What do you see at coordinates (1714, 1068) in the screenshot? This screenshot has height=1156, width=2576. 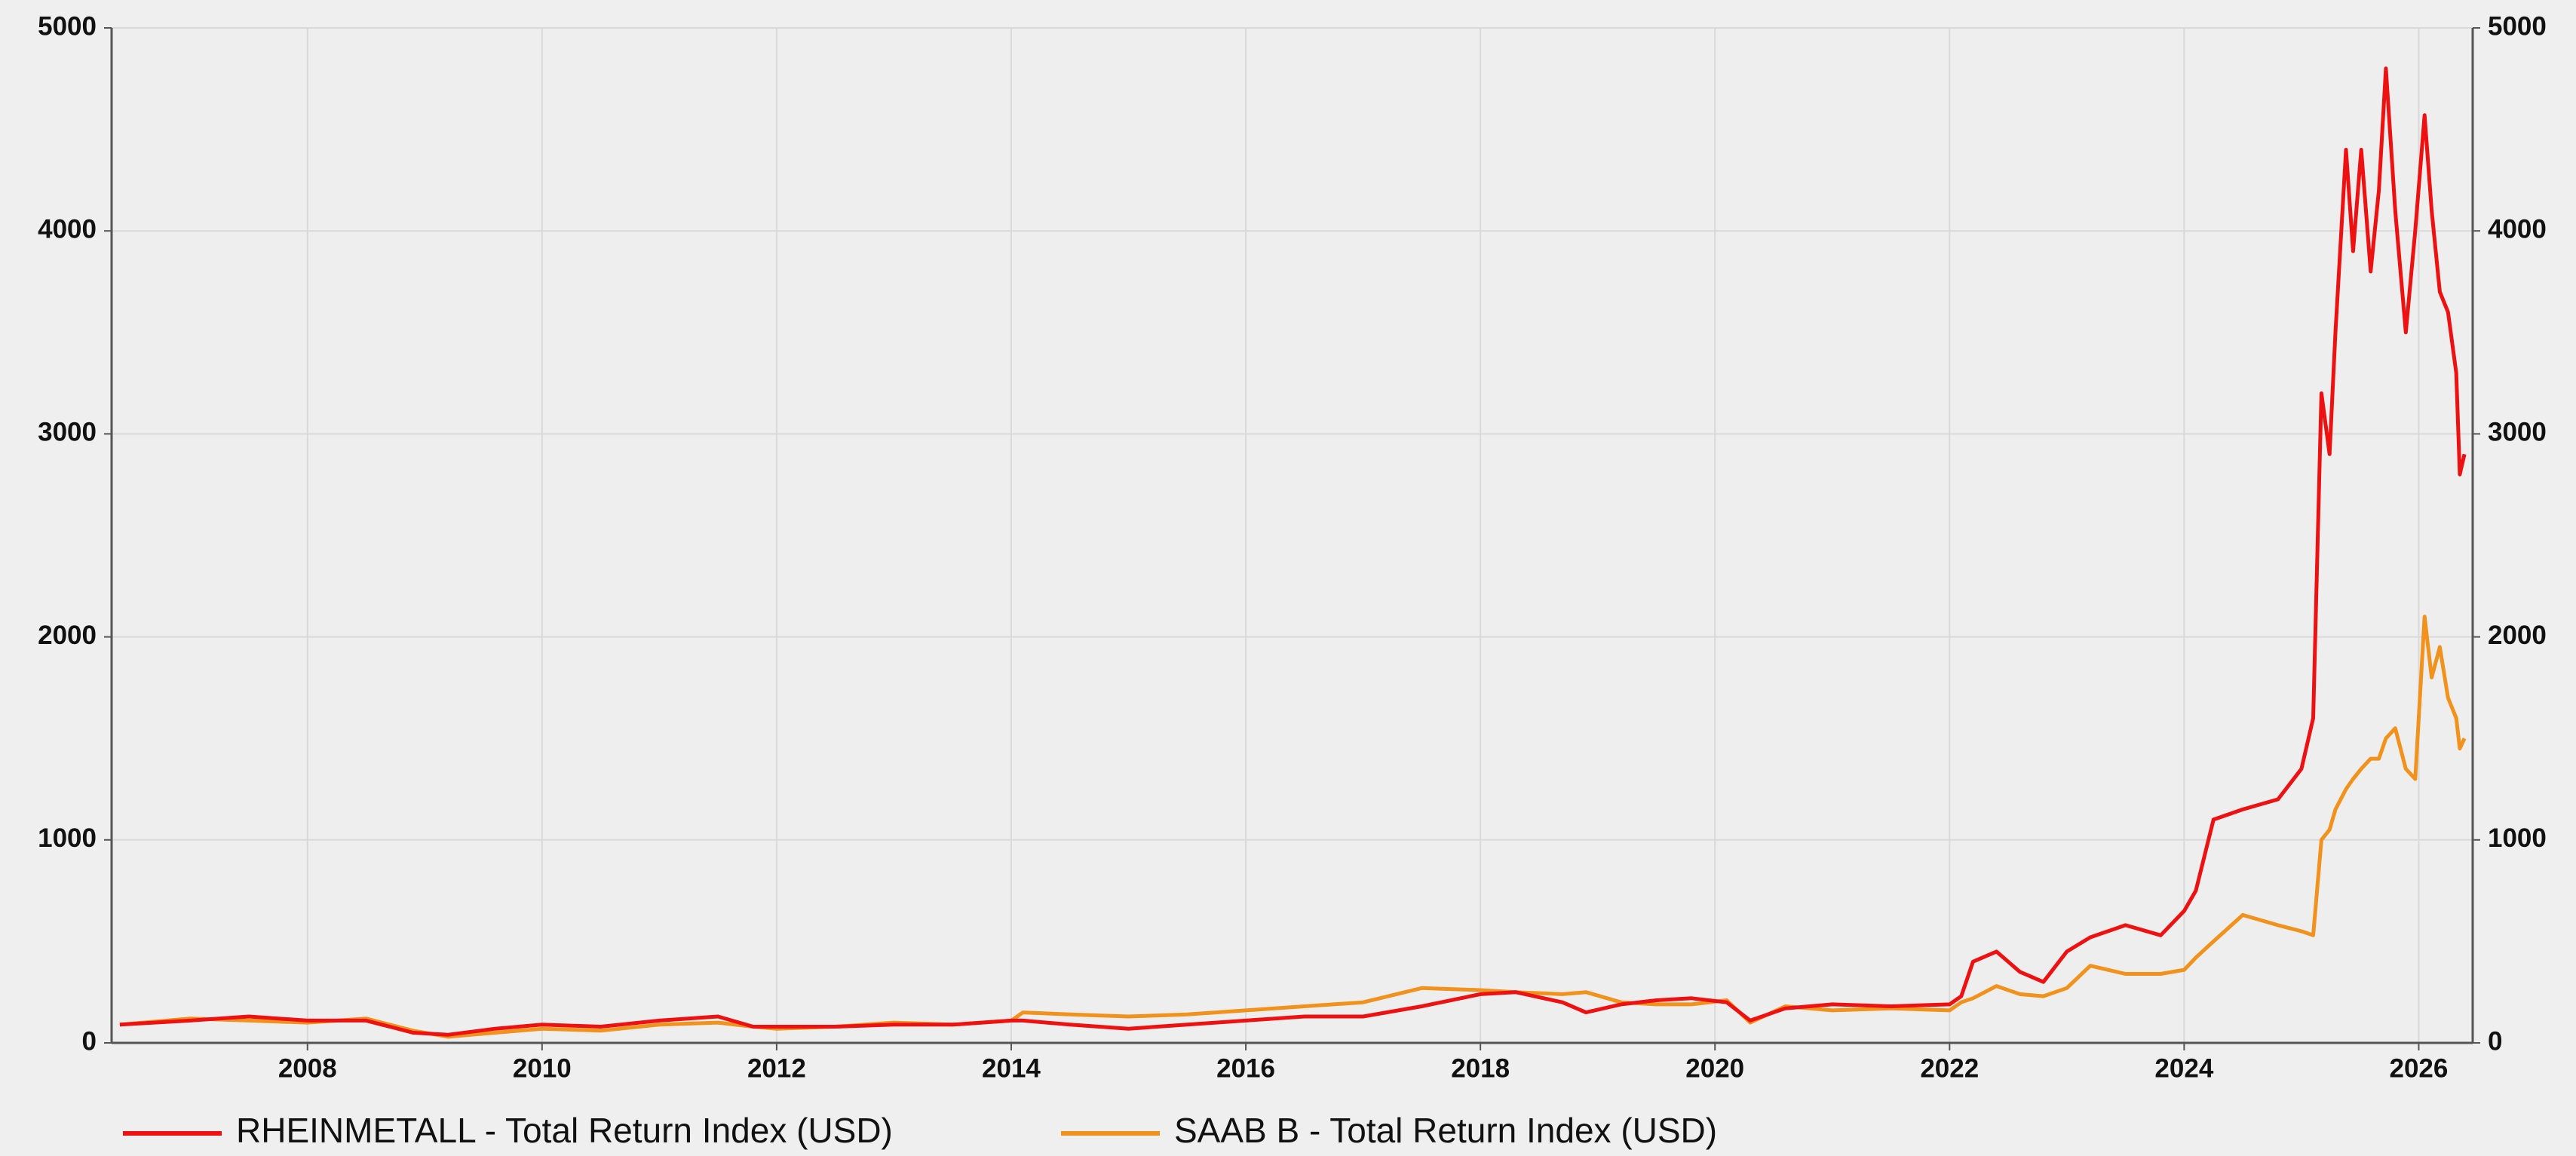 I see `x-tick-label: 2020` at bounding box center [1714, 1068].